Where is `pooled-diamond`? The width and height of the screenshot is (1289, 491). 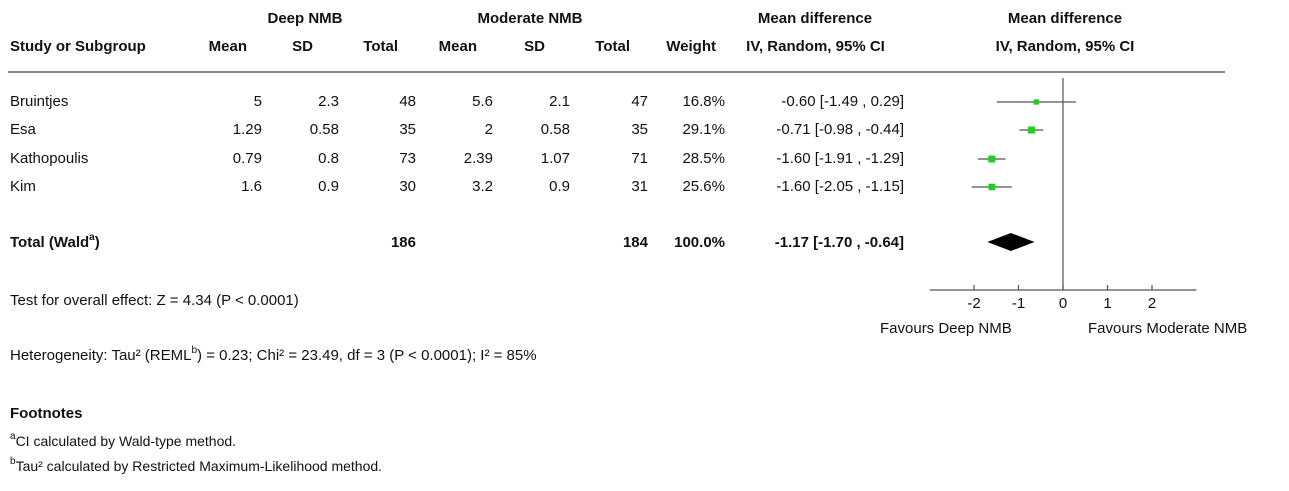
pooled-diamond is located at coordinates (1011, 242).